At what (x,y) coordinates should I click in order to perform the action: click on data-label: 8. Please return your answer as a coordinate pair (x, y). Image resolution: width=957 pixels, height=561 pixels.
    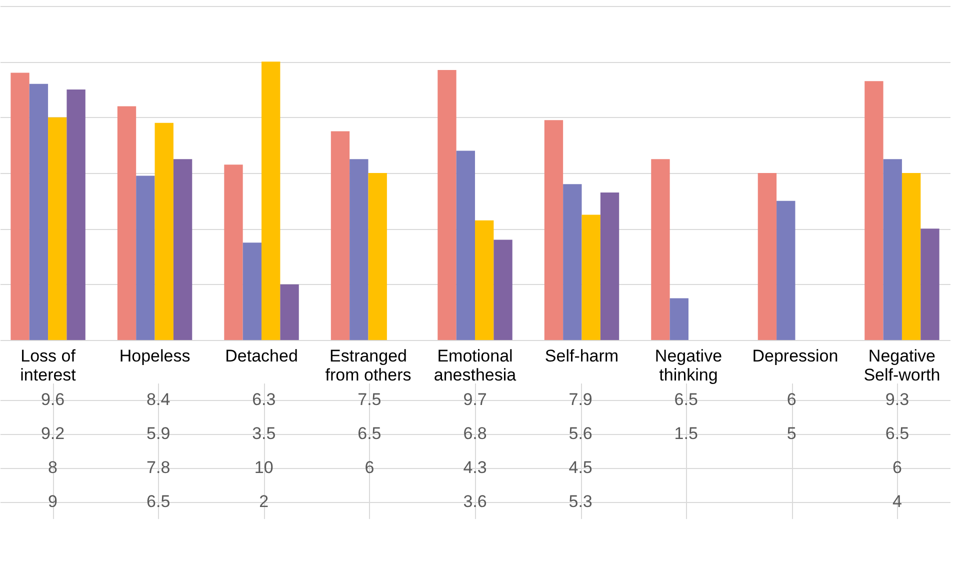
    Looking at the image, I should click on (53, 467).